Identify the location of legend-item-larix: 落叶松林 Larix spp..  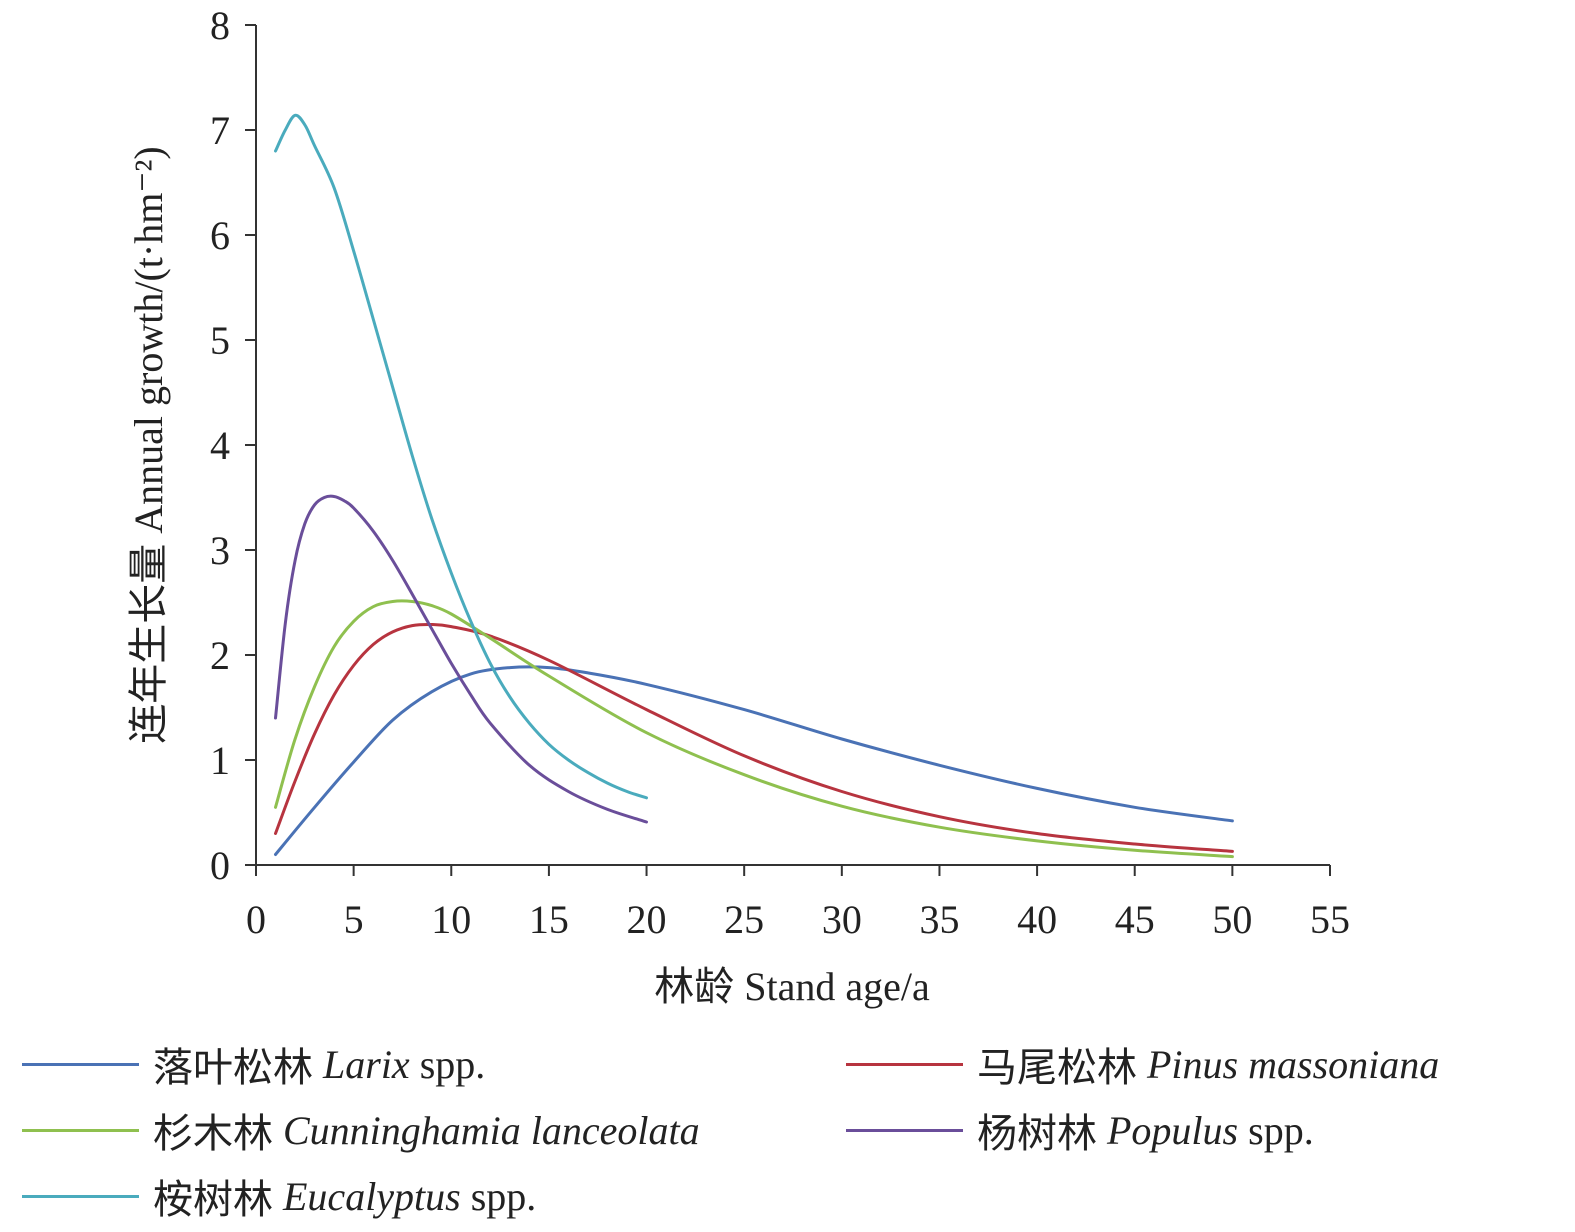
(253, 1064).